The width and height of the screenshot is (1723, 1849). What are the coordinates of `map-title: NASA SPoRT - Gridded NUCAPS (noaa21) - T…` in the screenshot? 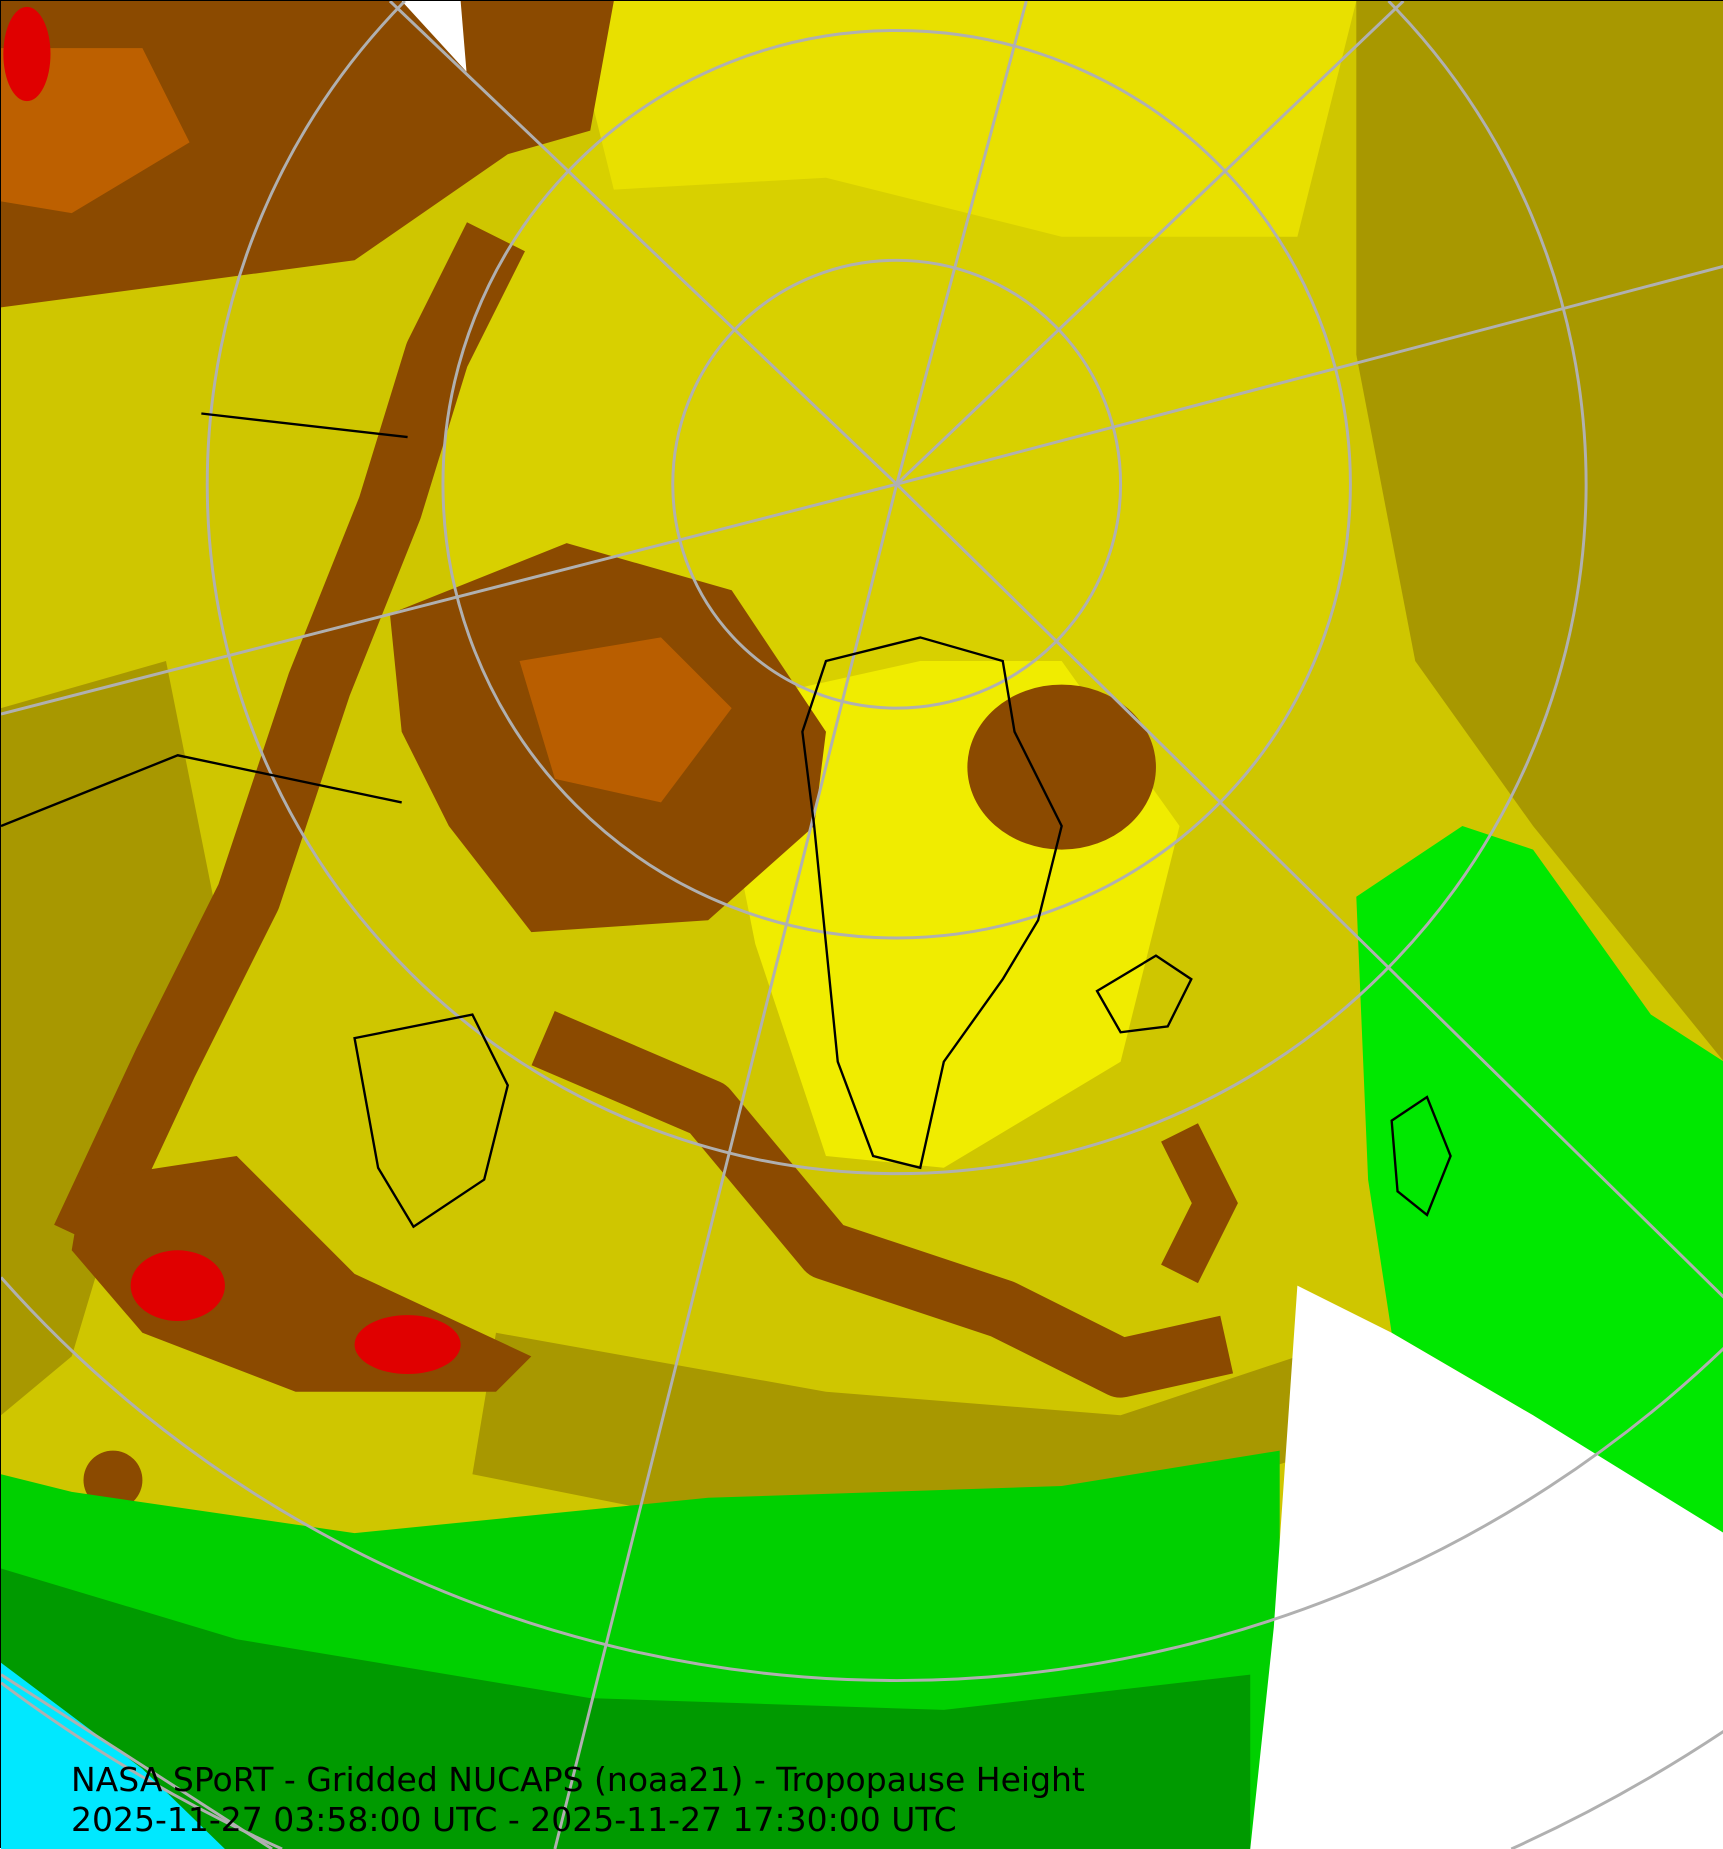 It's located at (578, 1779).